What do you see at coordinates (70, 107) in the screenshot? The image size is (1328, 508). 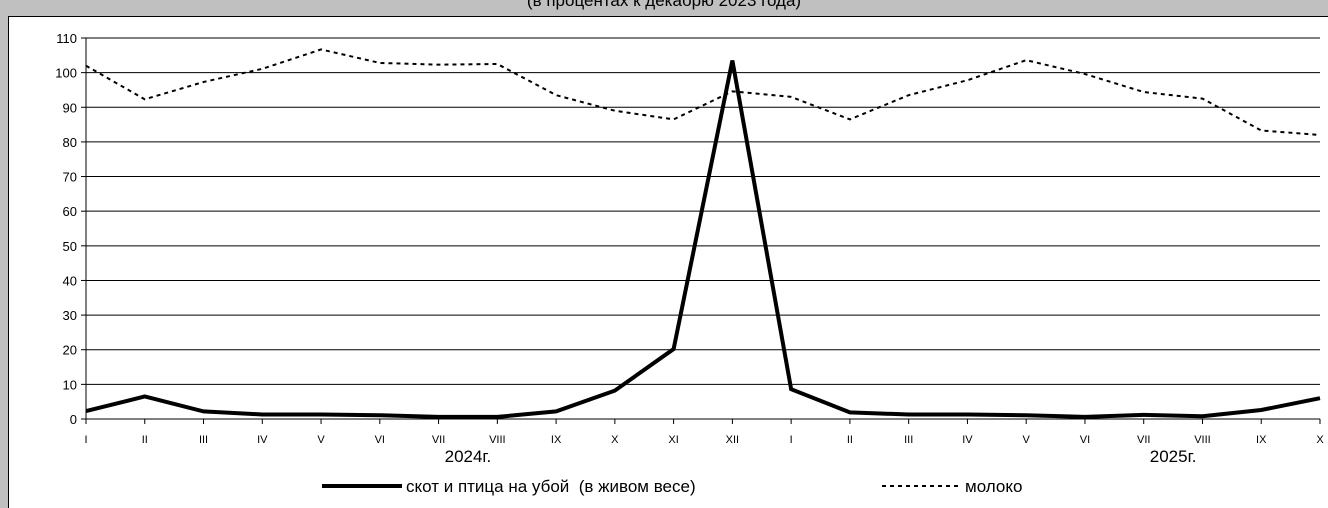 I see `y-tick-label: 90` at bounding box center [70, 107].